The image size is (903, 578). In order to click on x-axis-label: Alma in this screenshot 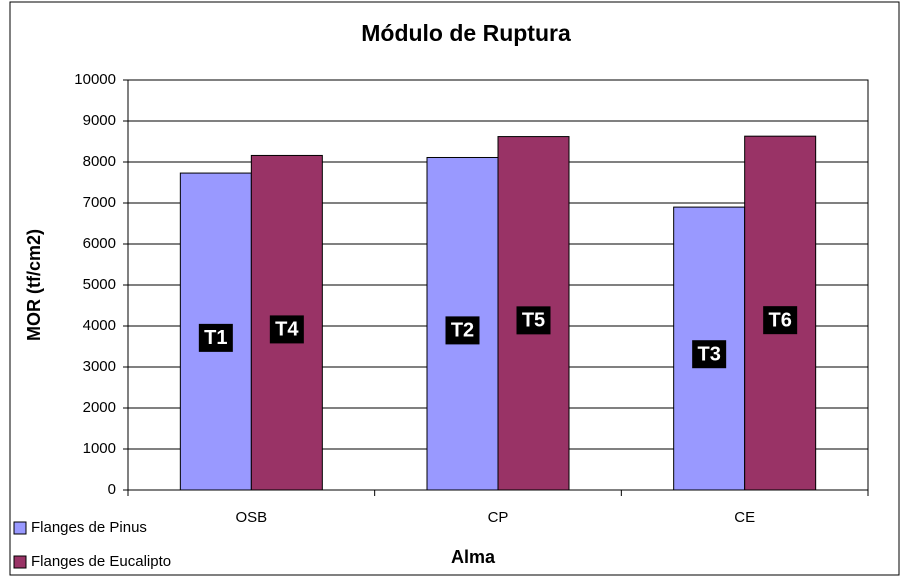, I will do `click(473, 557)`.